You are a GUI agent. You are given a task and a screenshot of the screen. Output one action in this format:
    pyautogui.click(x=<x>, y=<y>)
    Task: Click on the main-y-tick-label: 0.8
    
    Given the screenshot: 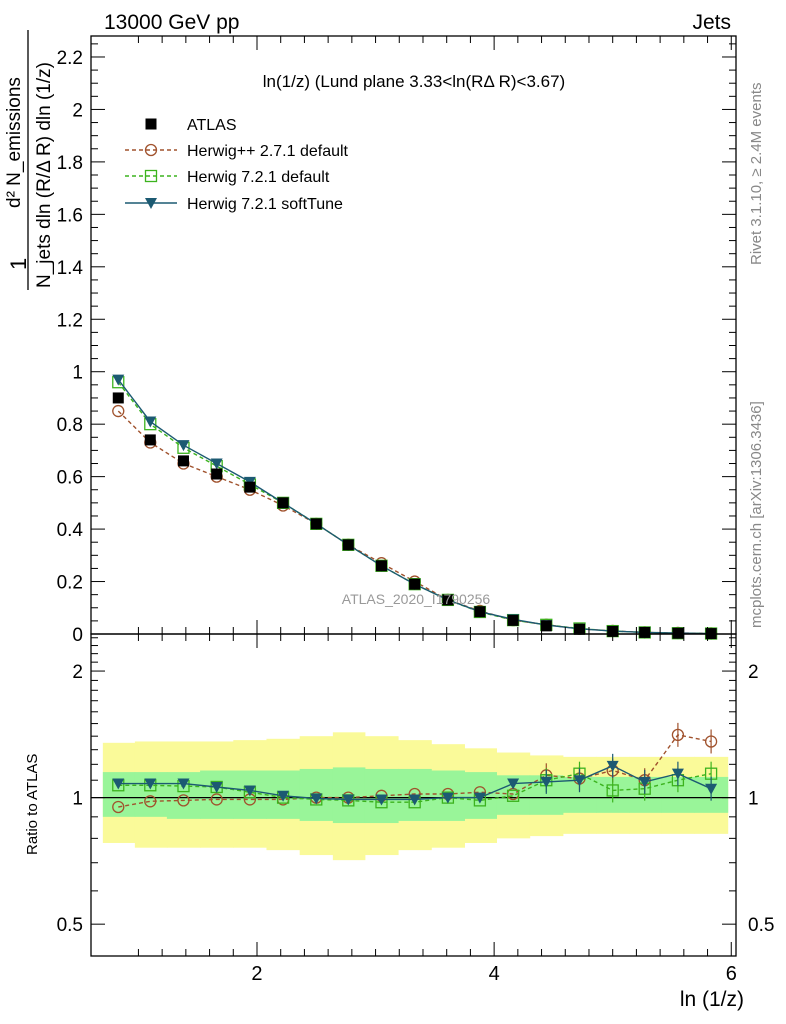 What is the action you would take?
    pyautogui.click(x=70, y=425)
    